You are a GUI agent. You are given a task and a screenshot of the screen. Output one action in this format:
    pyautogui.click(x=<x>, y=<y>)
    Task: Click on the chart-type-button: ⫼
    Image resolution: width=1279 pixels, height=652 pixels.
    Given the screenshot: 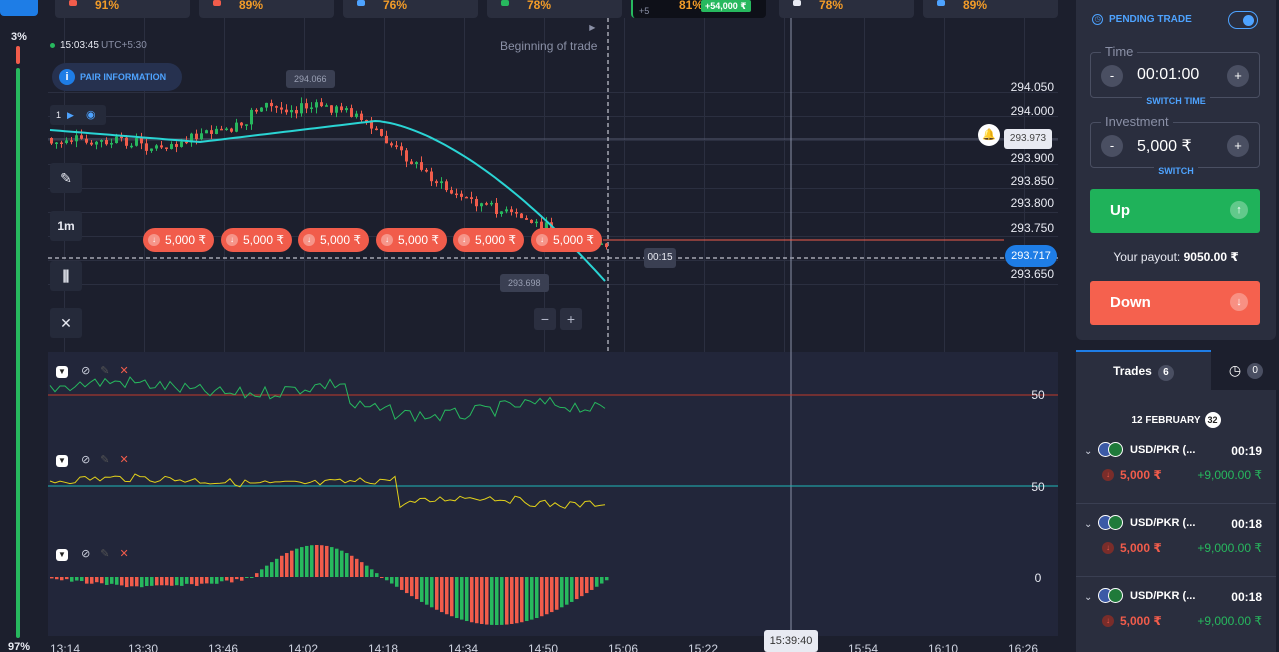 What is the action you would take?
    pyautogui.click(x=66, y=276)
    